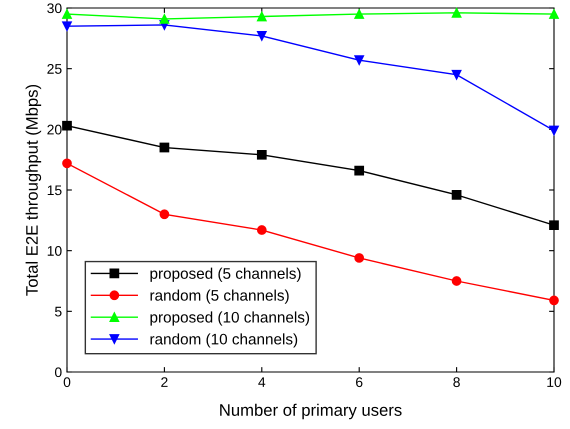 The height and width of the screenshot is (429, 570). What do you see at coordinates (58, 311) in the screenshot?
I see `y-tick-label: 5` at bounding box center [58, 311].